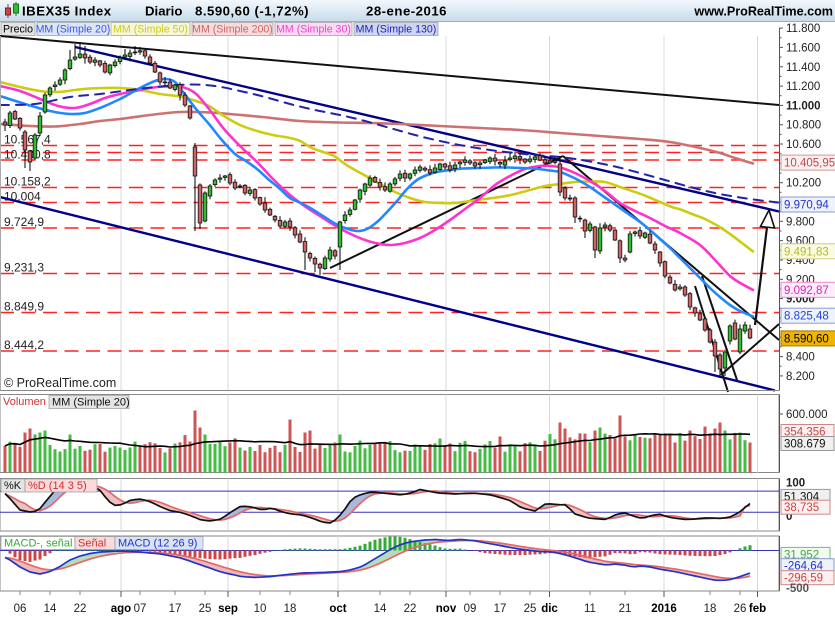 The height and width of the screenshot is (620, 835). Describe the element at coordinates (24, 307) in the screenshot. I see `svg-text: 8.849,9` at that location.